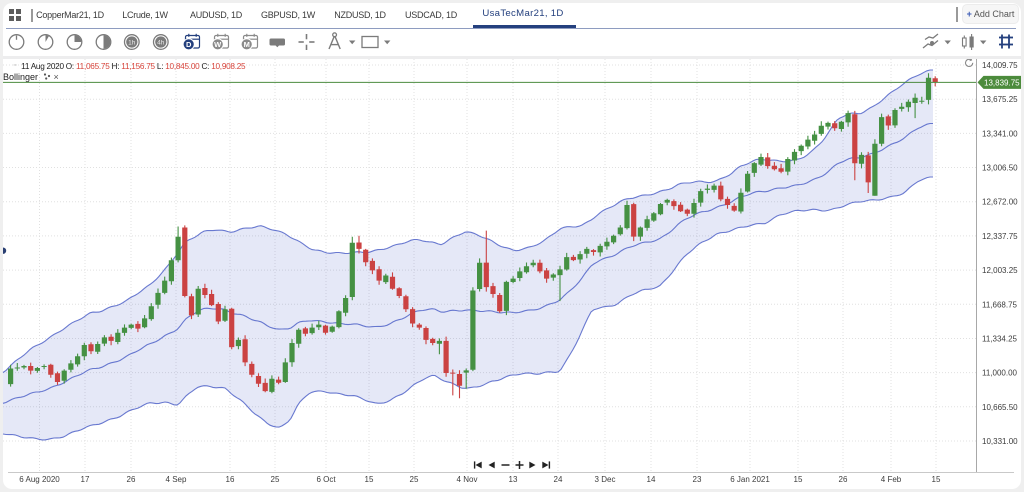 The width and height of the screenshot is (1024, 492). Describe the element at coordinates (1000, 133) in the screenshot. I see `svg-text: 13,341.00` at that location.